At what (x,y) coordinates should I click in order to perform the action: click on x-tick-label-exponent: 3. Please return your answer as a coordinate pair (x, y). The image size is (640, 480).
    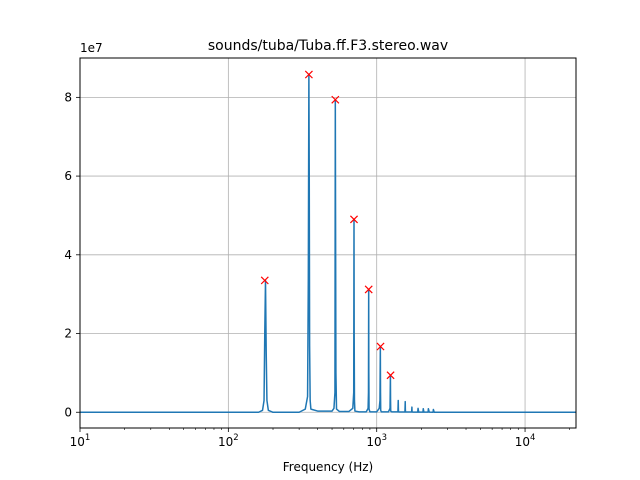
    Looking at the image, I should click on (384, 438).